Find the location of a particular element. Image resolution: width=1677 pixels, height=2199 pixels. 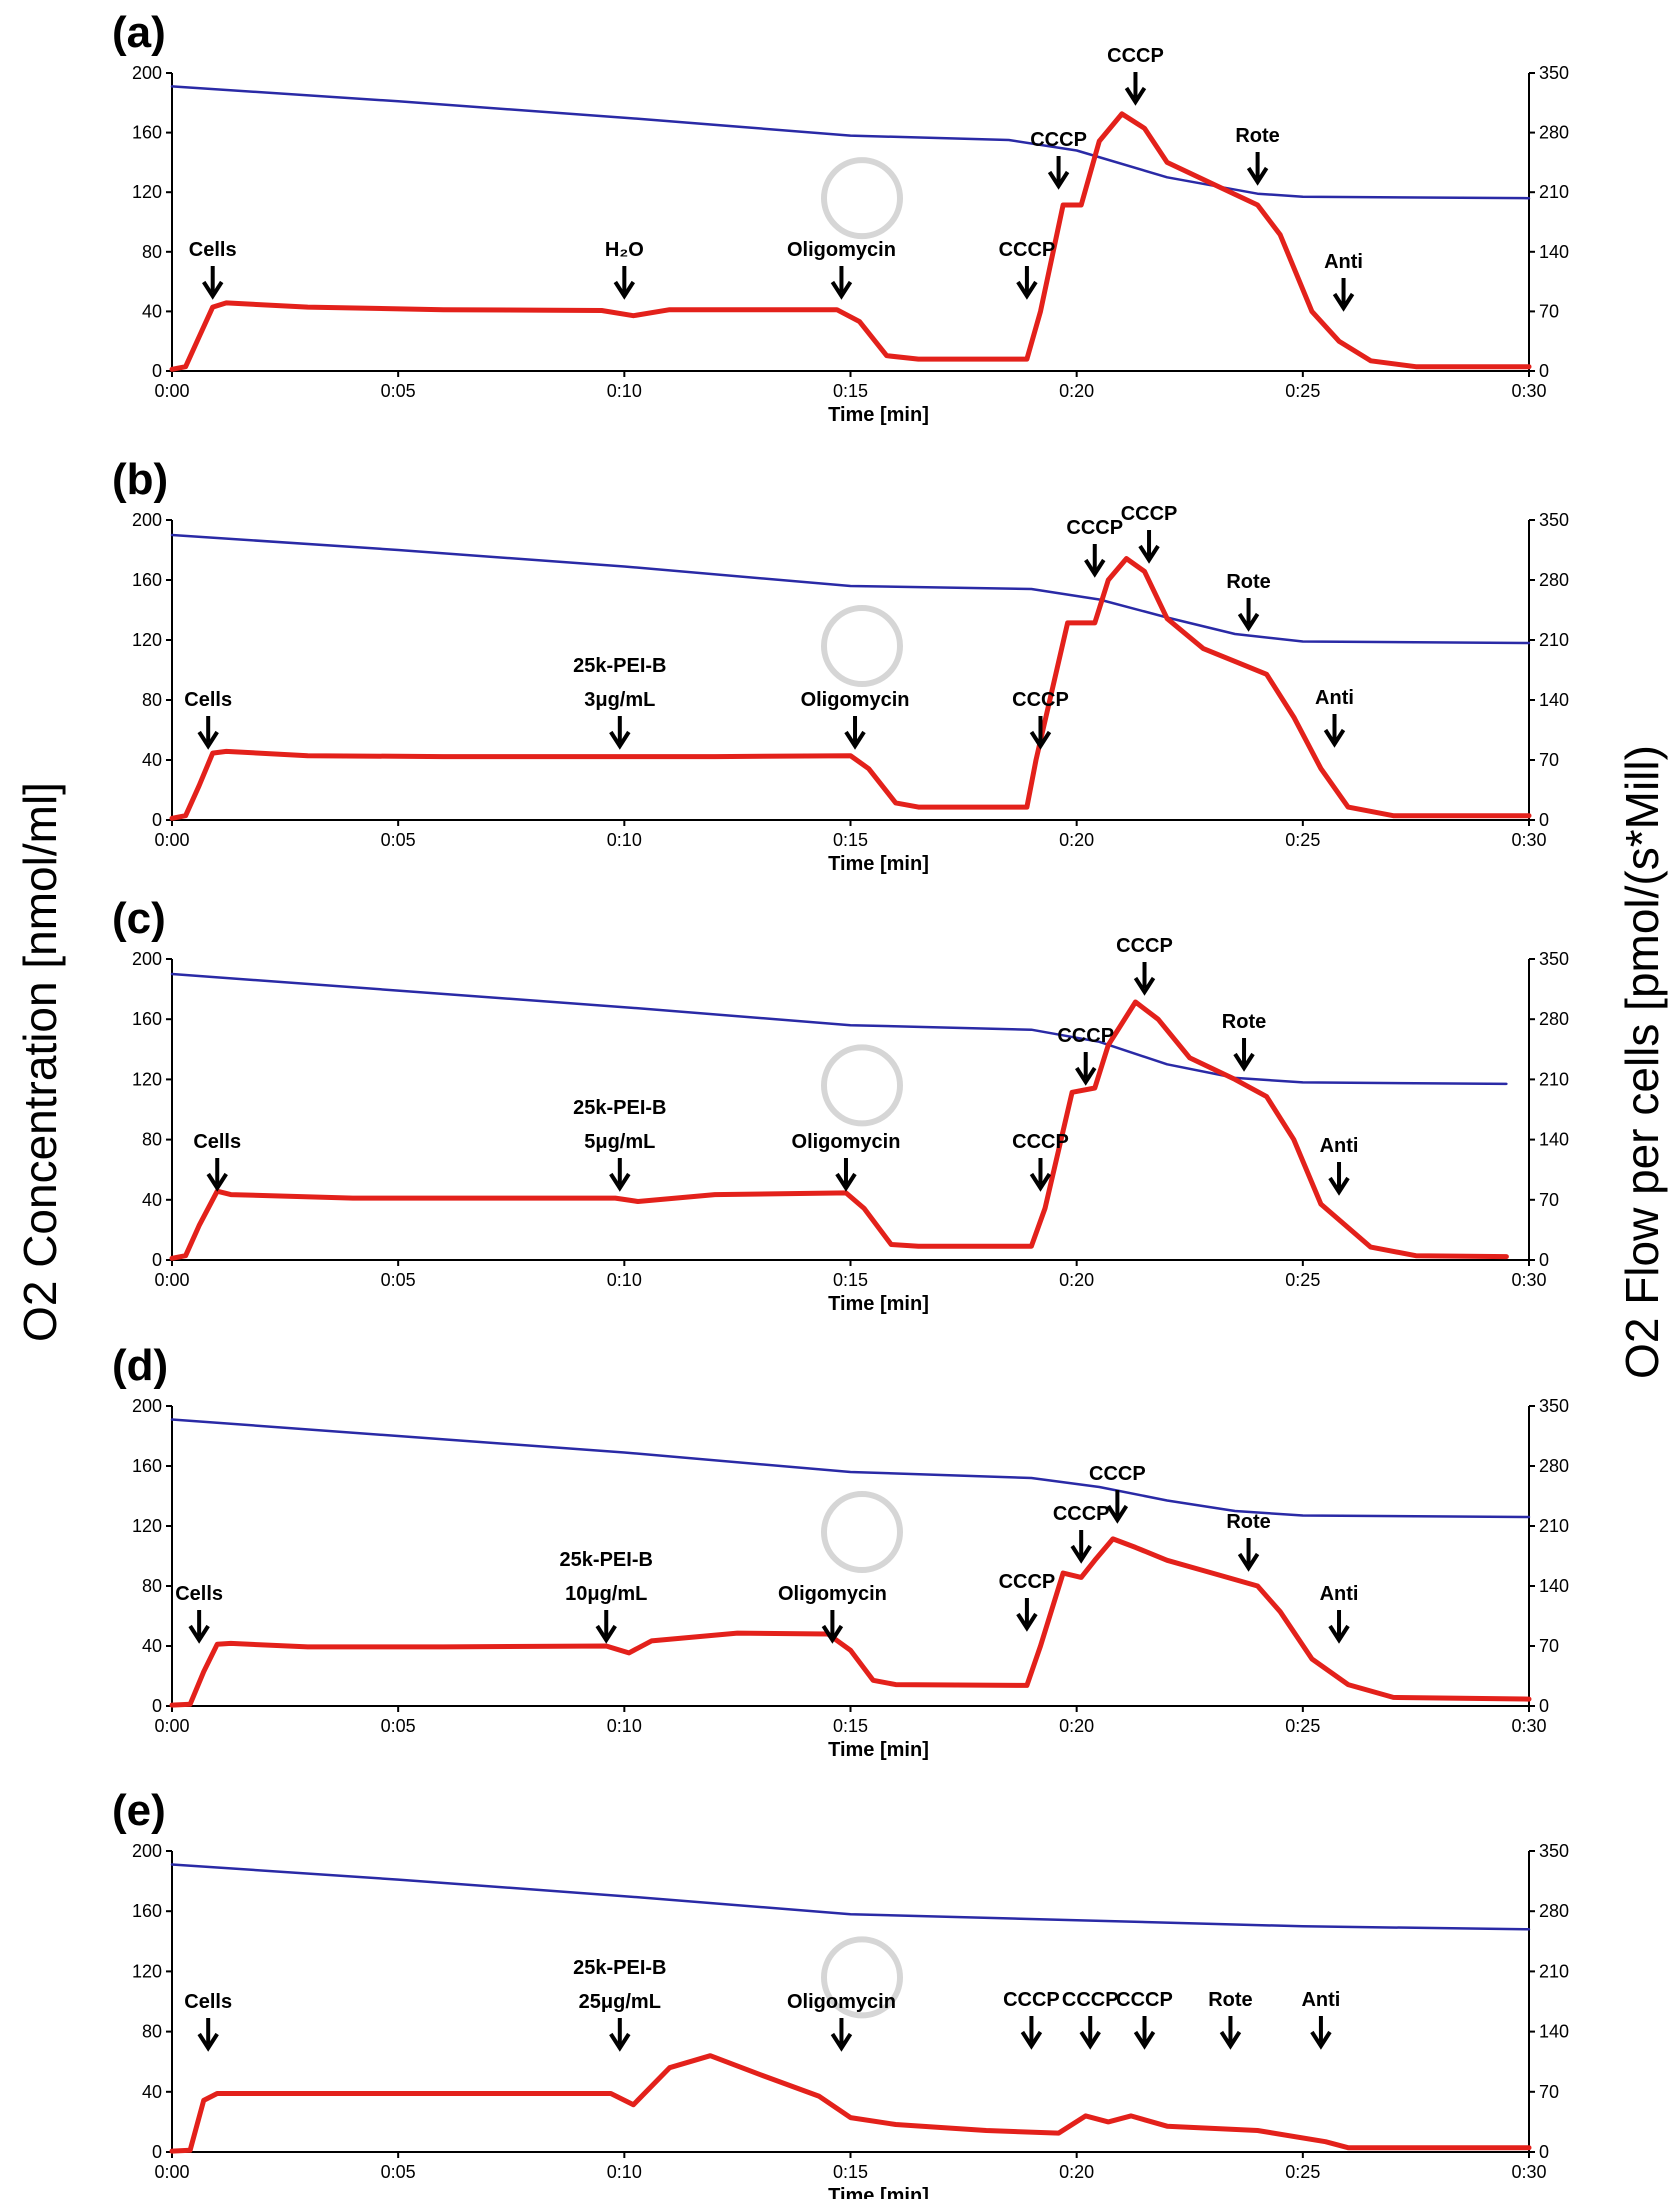

annotation-sublabel: 10μg/mL is located at coordinates (606, 1594).